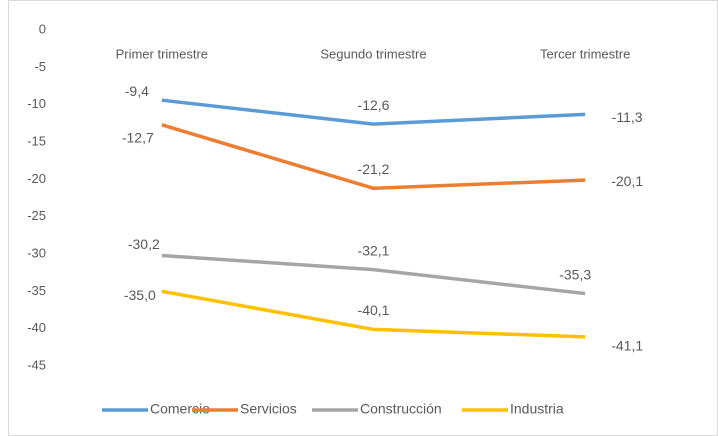  Describe the element at coordinates (627, 117) in the screenshot. I see `data-label: -11,3` at that location.